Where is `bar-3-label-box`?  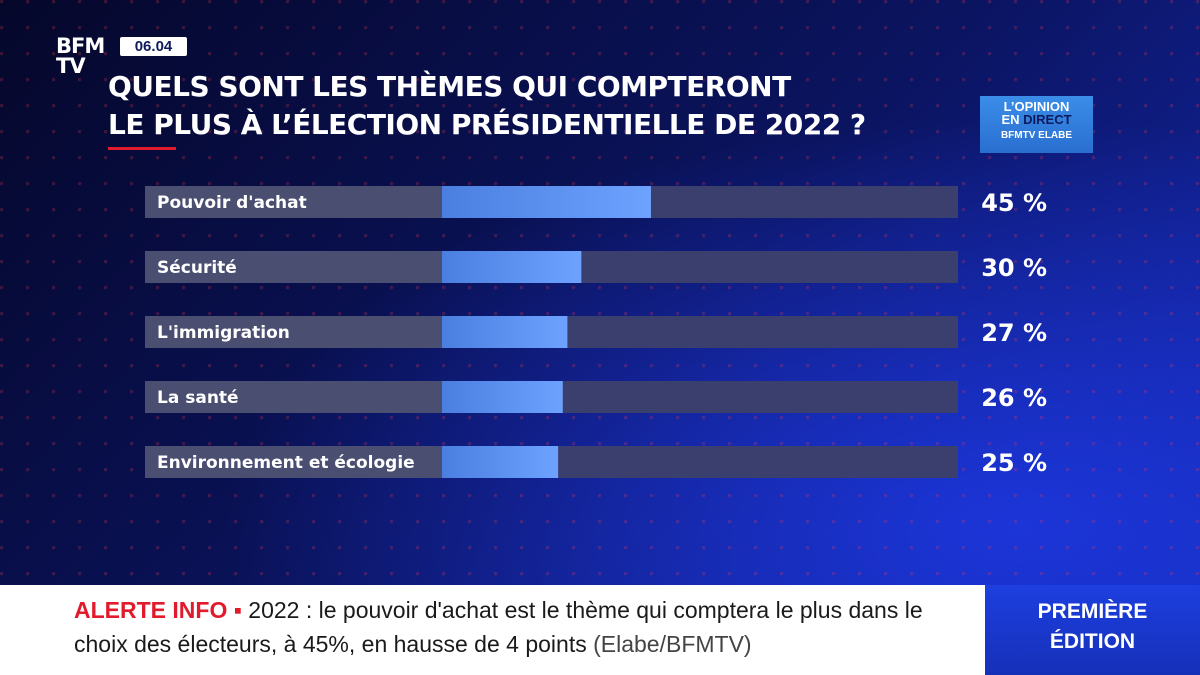
bar-3-label-box is located at coordinates (293, 332).